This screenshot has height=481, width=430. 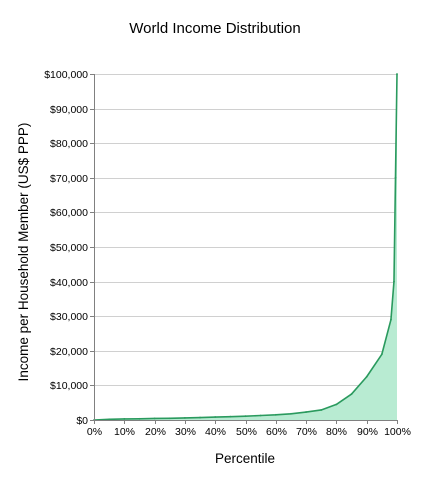 I want to click on y-tick-label: $100,000, so click(x=66, y=75).